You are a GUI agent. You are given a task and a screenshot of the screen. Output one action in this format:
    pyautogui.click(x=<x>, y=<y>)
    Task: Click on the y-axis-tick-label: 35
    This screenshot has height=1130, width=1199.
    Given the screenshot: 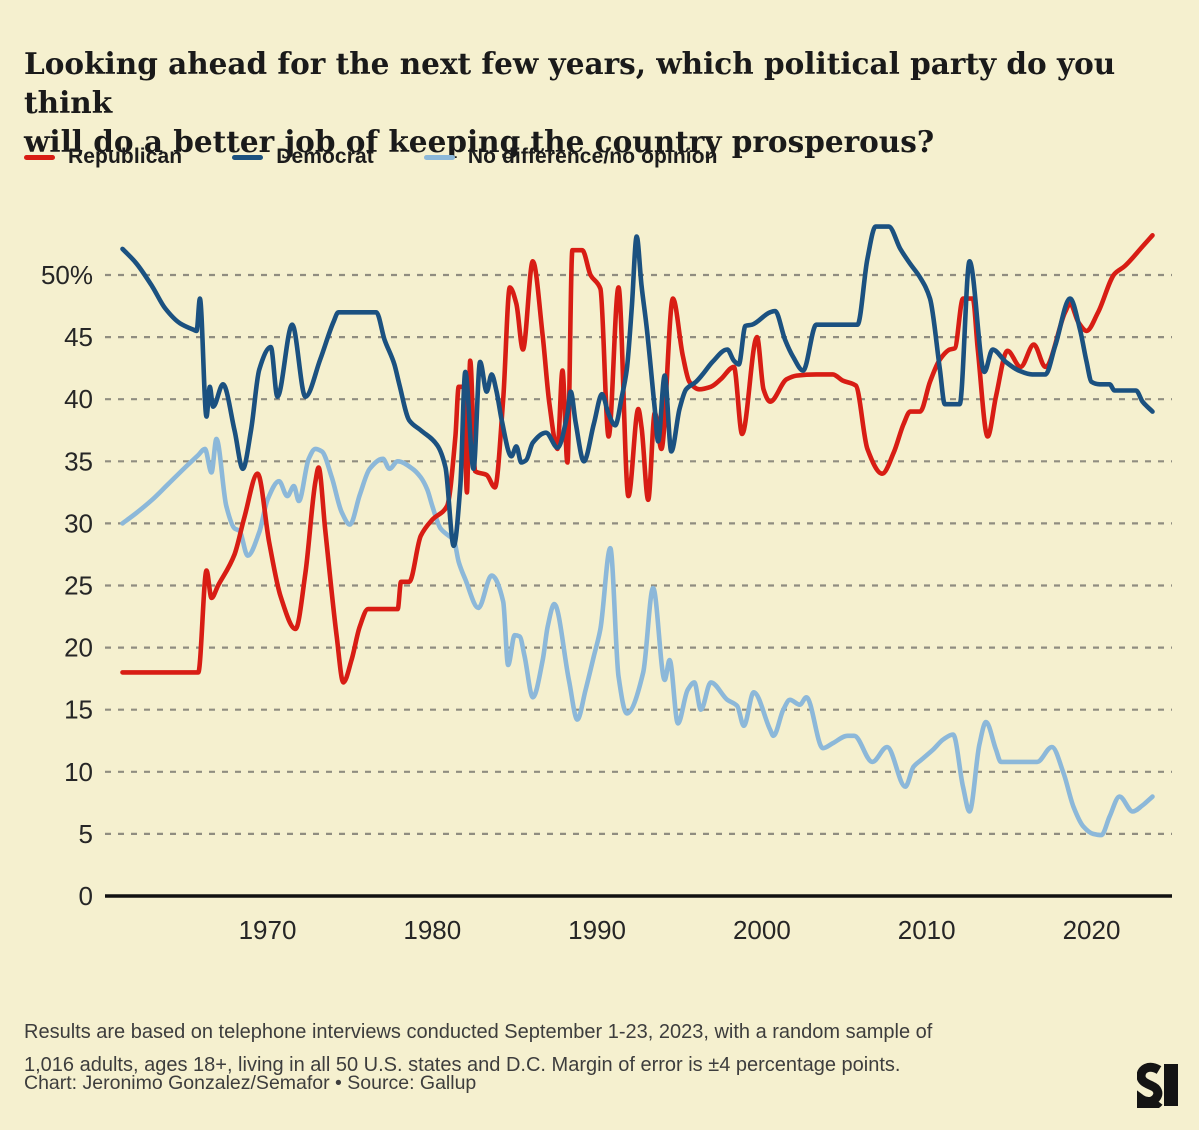 What is the action you would take?
    pyautogui.click(x=78, y=461)
    